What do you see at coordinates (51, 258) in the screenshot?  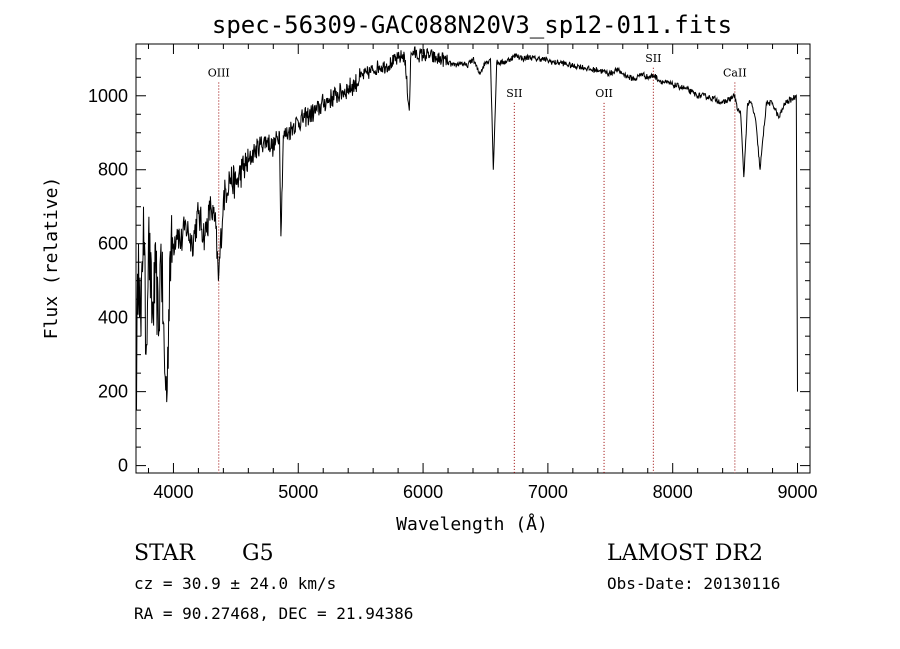 I see `y-axis-label: Flux (relative)` at bounding box center [51, 258].